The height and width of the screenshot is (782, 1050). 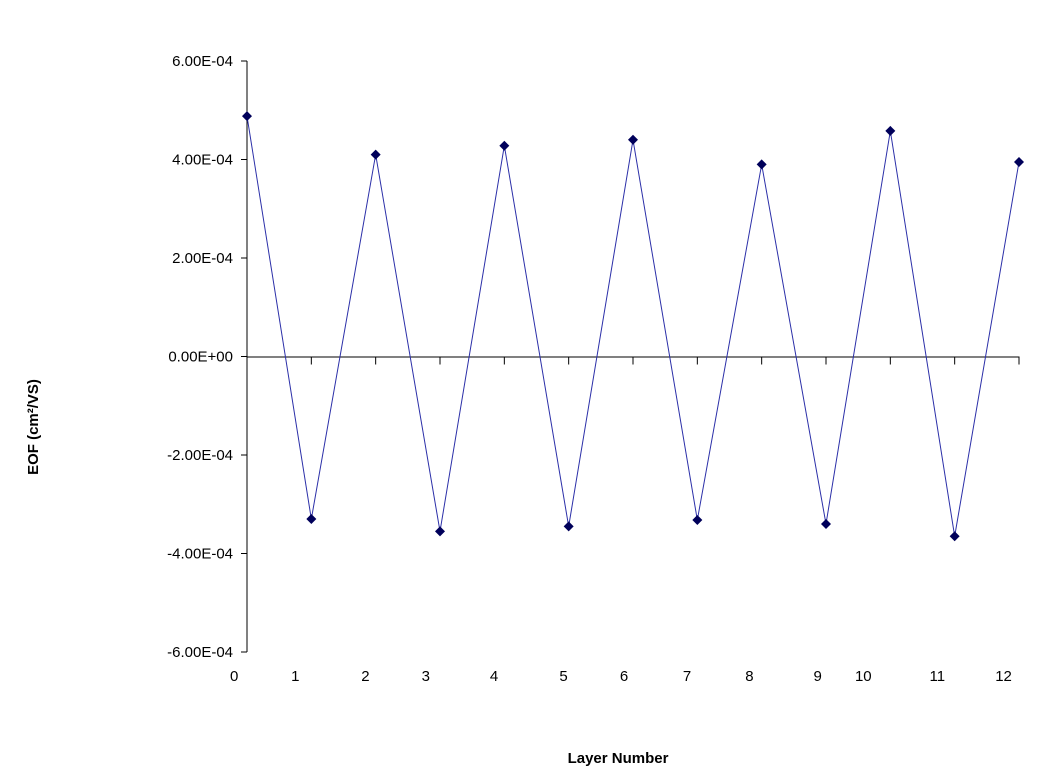 What do you see at coordinates (687, 676) in the screenshot?
I see `x-tick-label: 7` at bounding box center [687, 676].